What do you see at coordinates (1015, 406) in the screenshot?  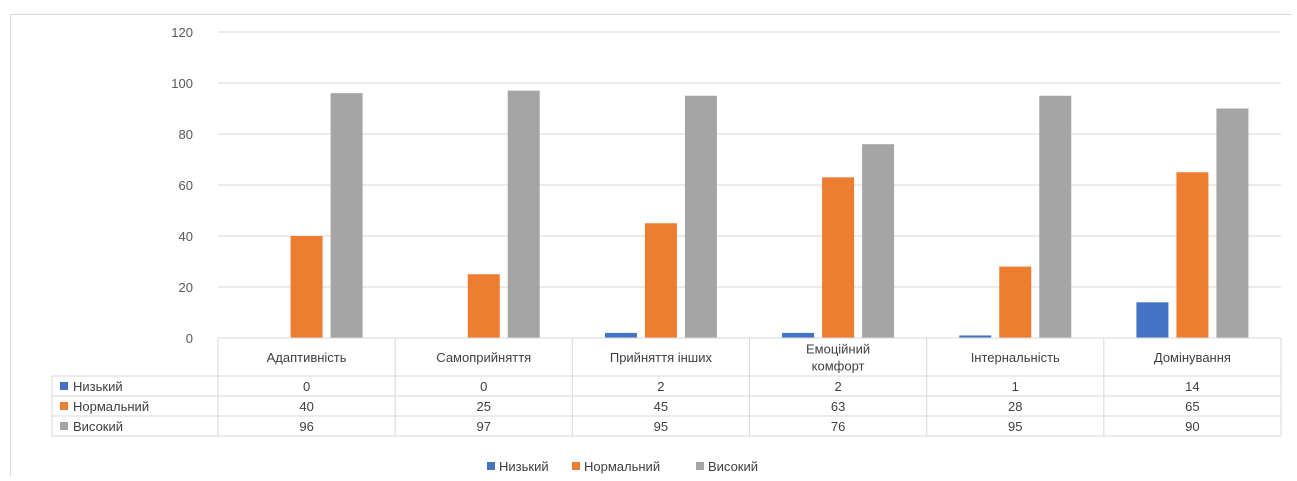 I see `table-cell-value: 28` at bounding box center [1015, 406].